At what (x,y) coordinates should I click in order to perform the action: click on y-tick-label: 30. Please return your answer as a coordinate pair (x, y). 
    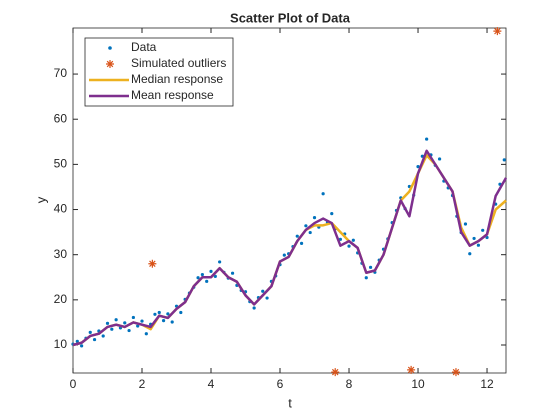
    Looking at the image, I should click on (61, 254).